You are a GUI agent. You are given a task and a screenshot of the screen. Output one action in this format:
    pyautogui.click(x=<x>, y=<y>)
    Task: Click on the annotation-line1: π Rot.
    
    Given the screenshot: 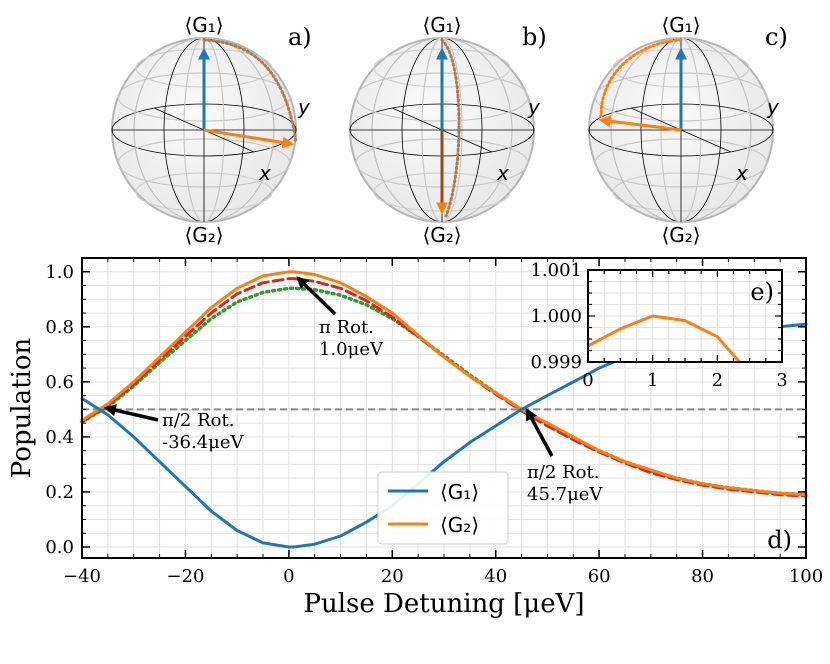 What is the action you would take?
    pyautogui.click(x=346, y=327)
    